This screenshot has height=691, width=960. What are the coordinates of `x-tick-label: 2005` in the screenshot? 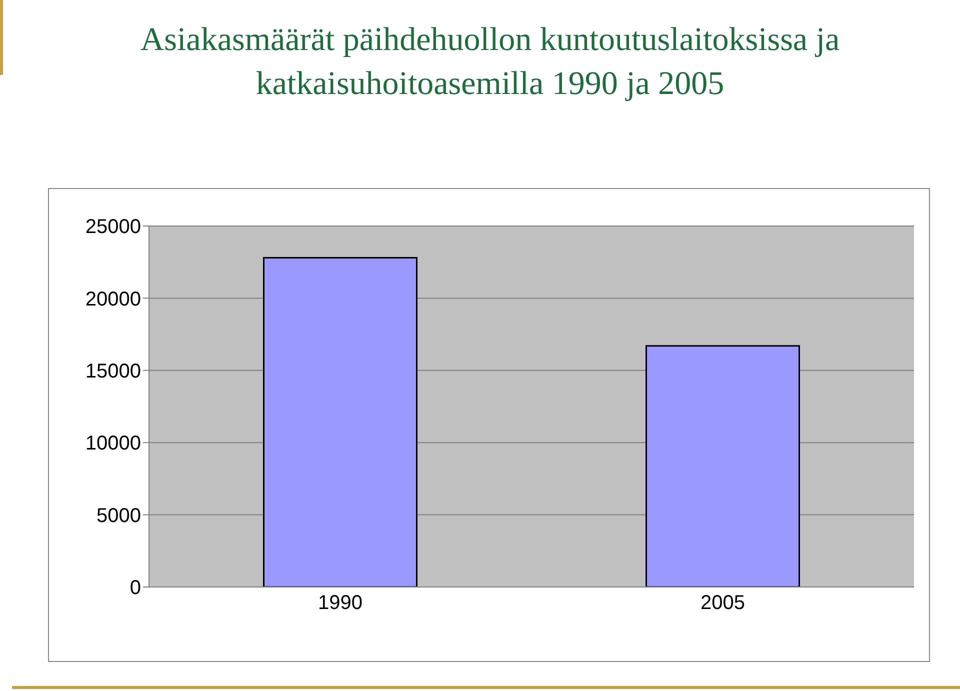 It's located at (722, 603).